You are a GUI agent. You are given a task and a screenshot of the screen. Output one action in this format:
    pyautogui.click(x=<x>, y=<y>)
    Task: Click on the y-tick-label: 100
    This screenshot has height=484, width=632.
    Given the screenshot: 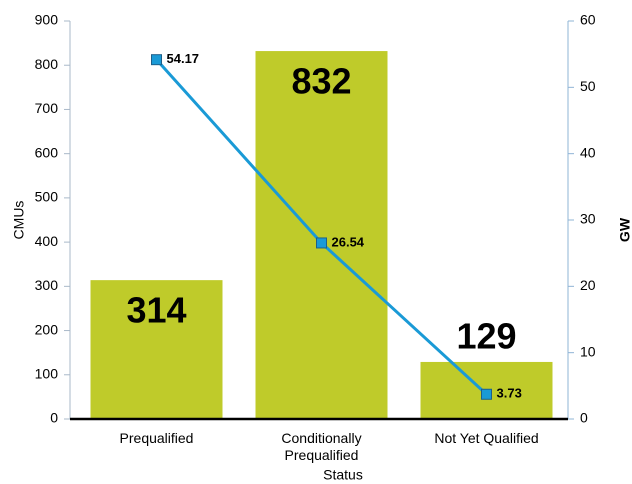 What is the action you would take?
    pyautogui.click(x=47, y=373)
    